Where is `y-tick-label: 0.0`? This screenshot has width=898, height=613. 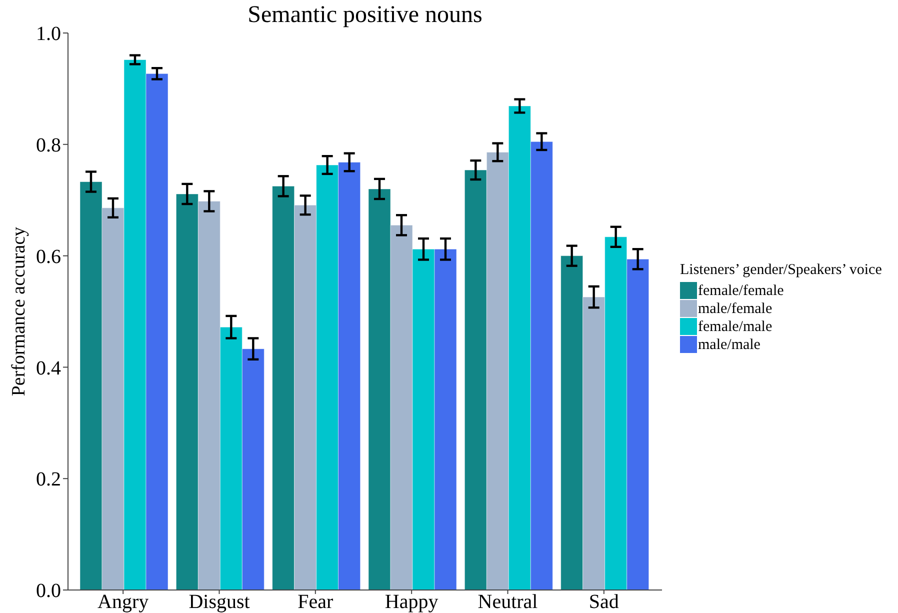 y-tick-label: 0.0 is located at coordinates (48, 591).